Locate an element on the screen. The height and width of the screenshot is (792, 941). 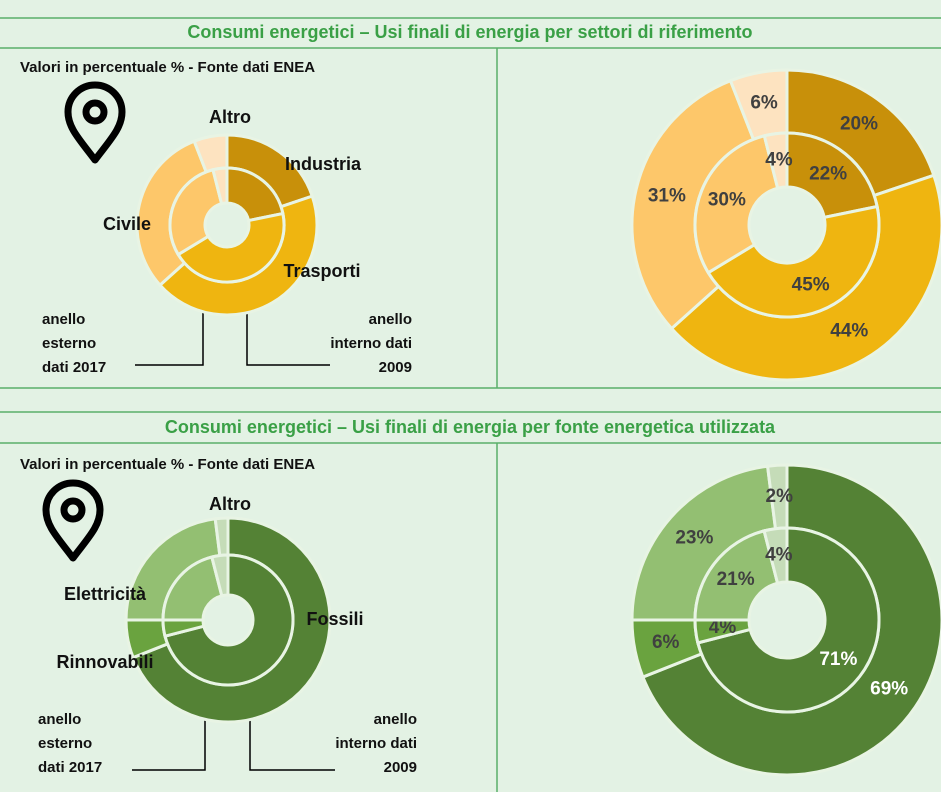
value-label: 20% is located at coordinates (859, 124).